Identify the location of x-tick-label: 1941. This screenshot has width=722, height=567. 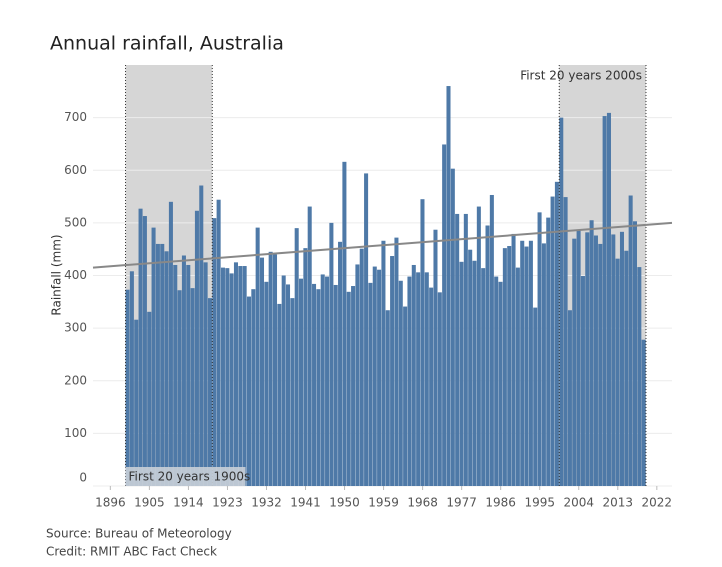
(305, 503).